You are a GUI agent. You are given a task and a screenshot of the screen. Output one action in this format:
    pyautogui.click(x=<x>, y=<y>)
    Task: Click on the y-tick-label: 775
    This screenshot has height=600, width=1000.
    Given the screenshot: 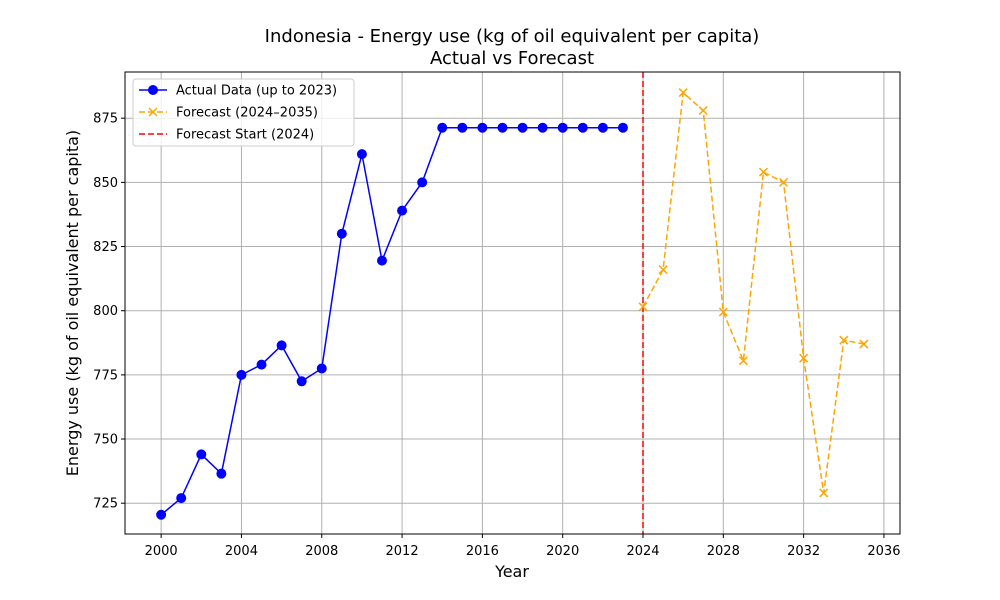 What is the action you would take?
    pyautogui.click(x=105, y=375)
    